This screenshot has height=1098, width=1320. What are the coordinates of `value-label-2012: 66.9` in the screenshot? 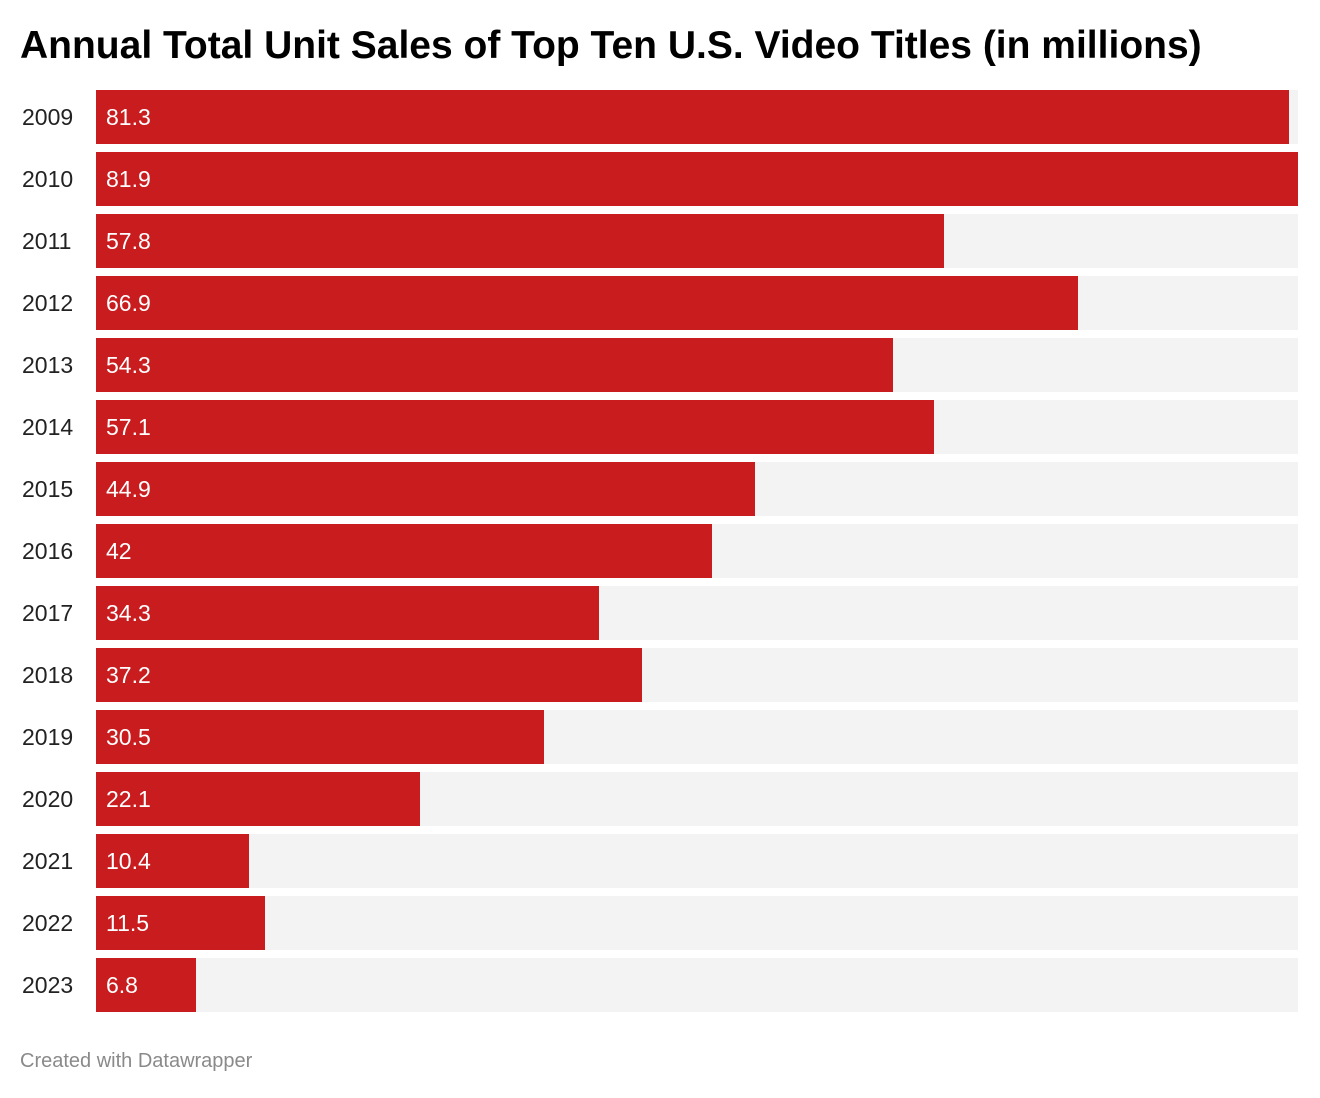 It's located at (128, 303).